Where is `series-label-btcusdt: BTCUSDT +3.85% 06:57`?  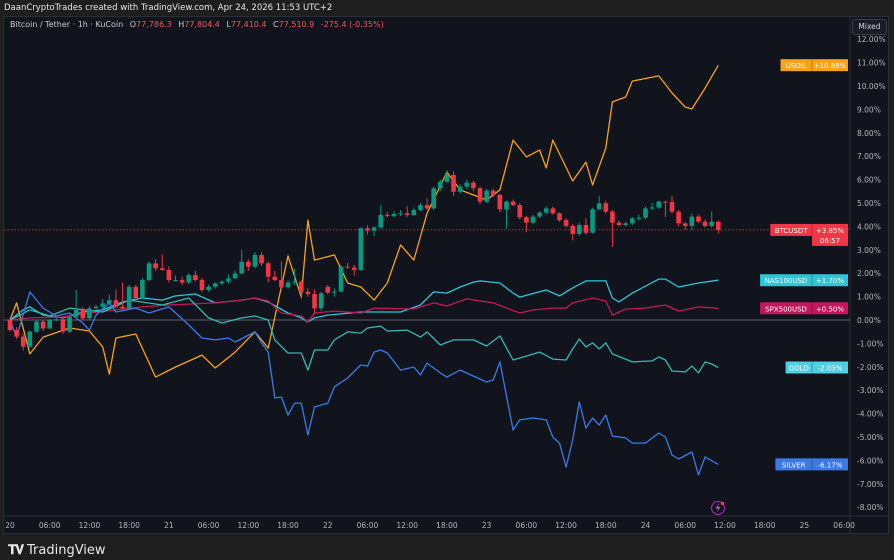
series-label-btcusdt: BTCUSDT +3.85% 06:57 is located at coordinates (809, 234).